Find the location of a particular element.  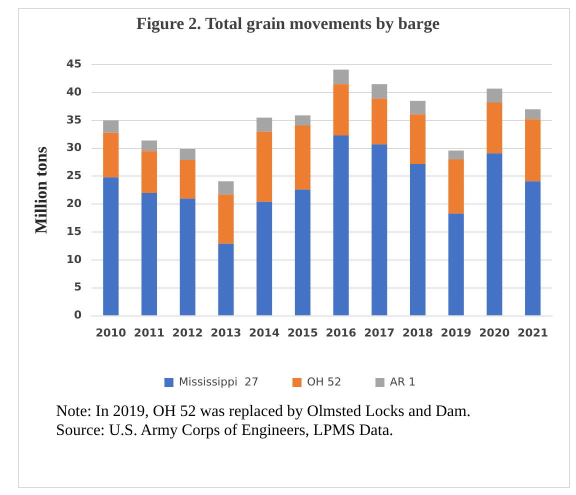

chart-title: Figure 2. Total grain movements by barge is located at coordinates (288, 24).